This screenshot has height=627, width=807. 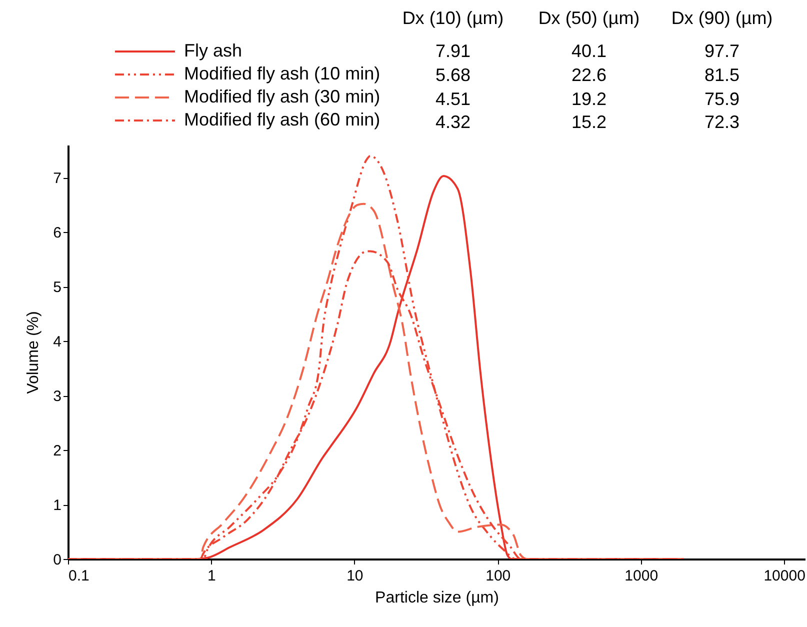 What do you see at coordinates (722, 122) in the screenshot?
I see `text: 72.3` at bounding box center [722, 122].